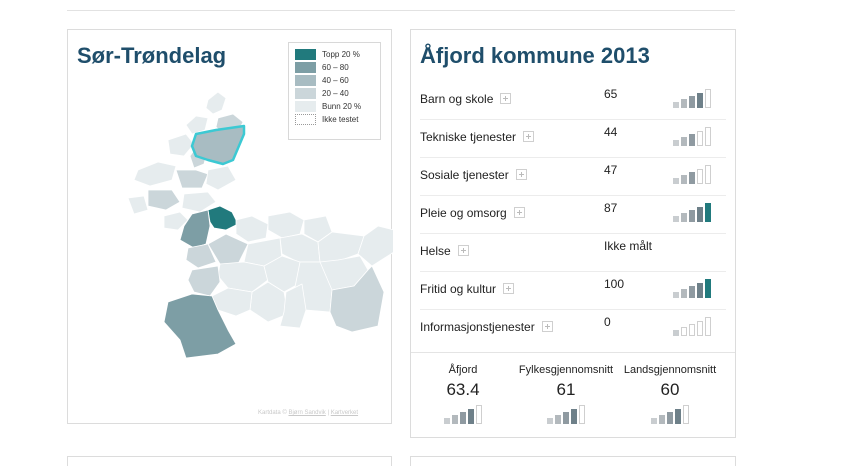 The width and height of the screenshot is (856, 466). I want to click on stat-value: 0, so click(607, 322).